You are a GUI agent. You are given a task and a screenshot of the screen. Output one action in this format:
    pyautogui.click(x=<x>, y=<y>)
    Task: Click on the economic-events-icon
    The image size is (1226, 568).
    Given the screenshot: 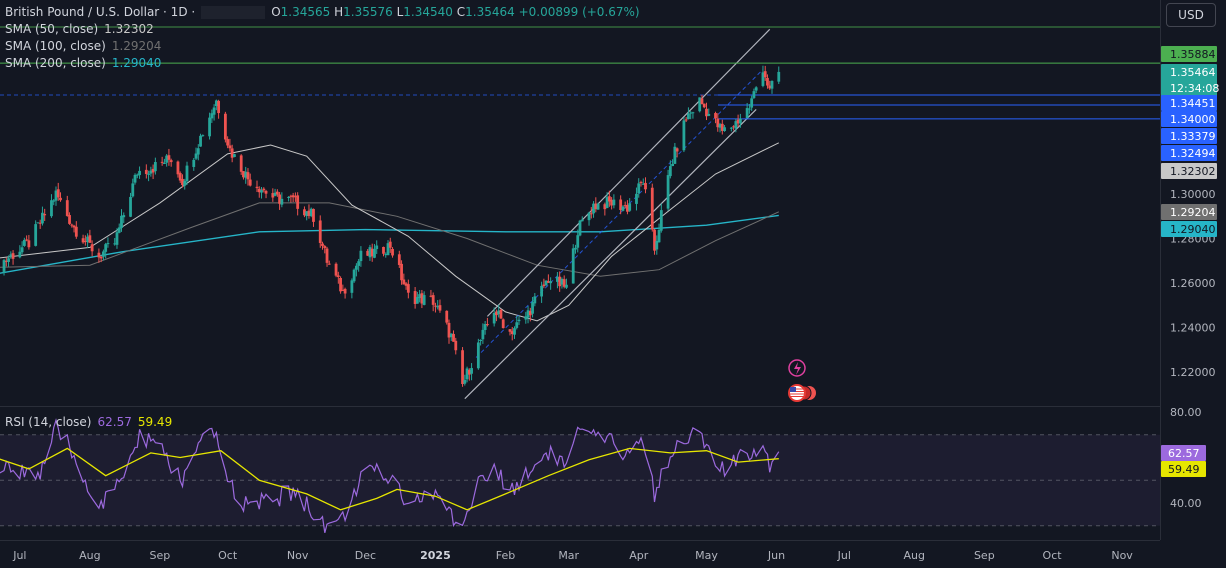 What is the action you would take?
    pyautogui.click(x=802, y=393)
    